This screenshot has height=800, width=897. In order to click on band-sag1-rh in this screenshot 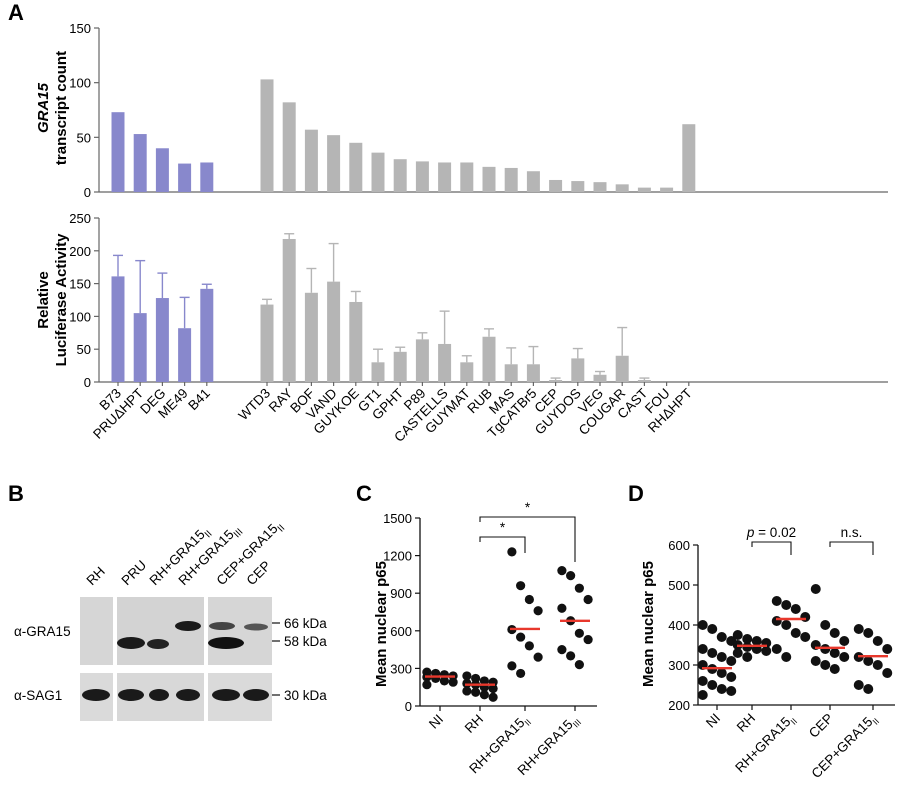, I will do `click(96, 695)`.